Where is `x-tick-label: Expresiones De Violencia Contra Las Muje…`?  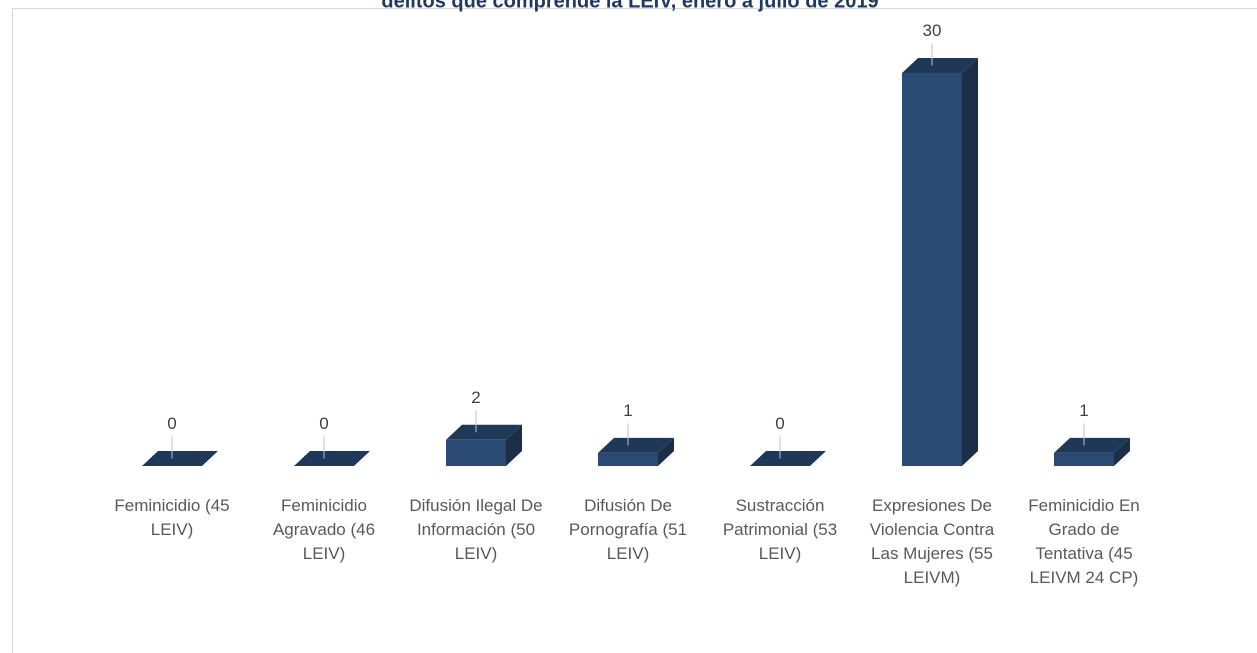
x-tick-label: Expresiones De Violencia Contra Las Muje… is located at coordinates (932, 541).